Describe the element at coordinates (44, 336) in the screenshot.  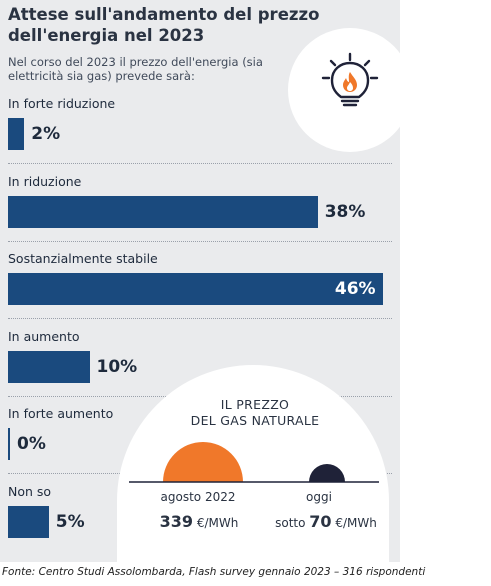
I see `category-label: In aumento` at that location.